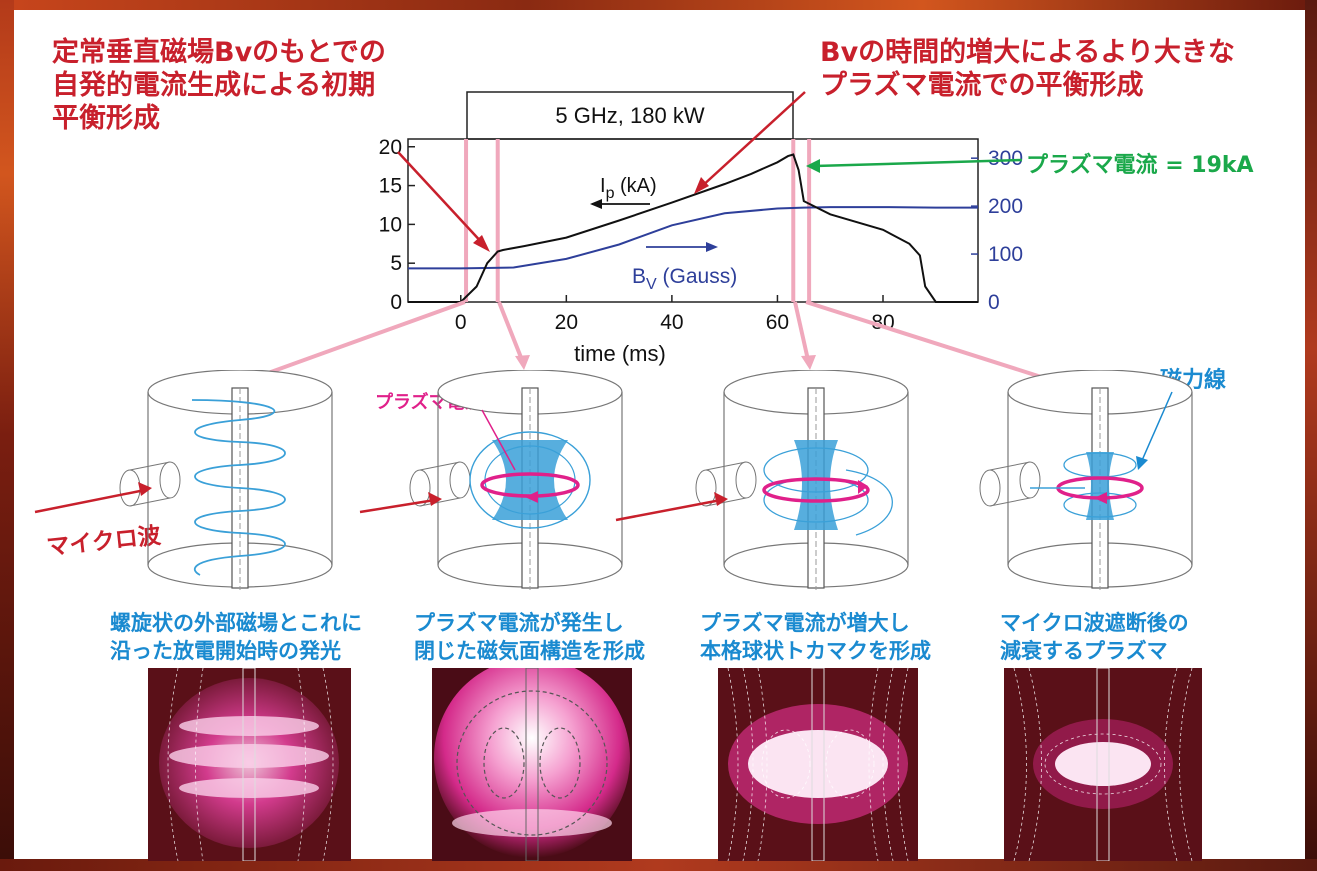 The image size is (1317, 871). What do you see at coordinates (1005, 254) in the screenshot?
I see `y-right-tick-label: 100` at bounding box center [1005, 254].